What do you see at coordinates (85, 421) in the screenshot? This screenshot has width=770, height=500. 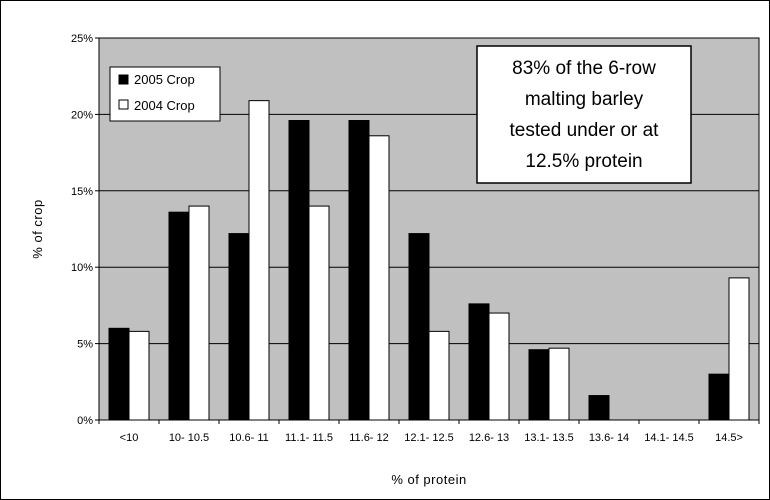 I see `y-tick-label: 0%` at bounding box center [85, 421].